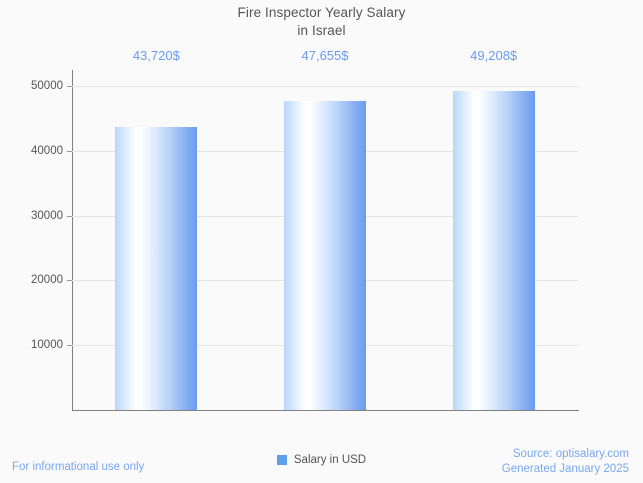 This screenshot has height=483, width=643. I want to click on chart-title-line1: Fire Inspector Yearly Salary, so click(321, 12).